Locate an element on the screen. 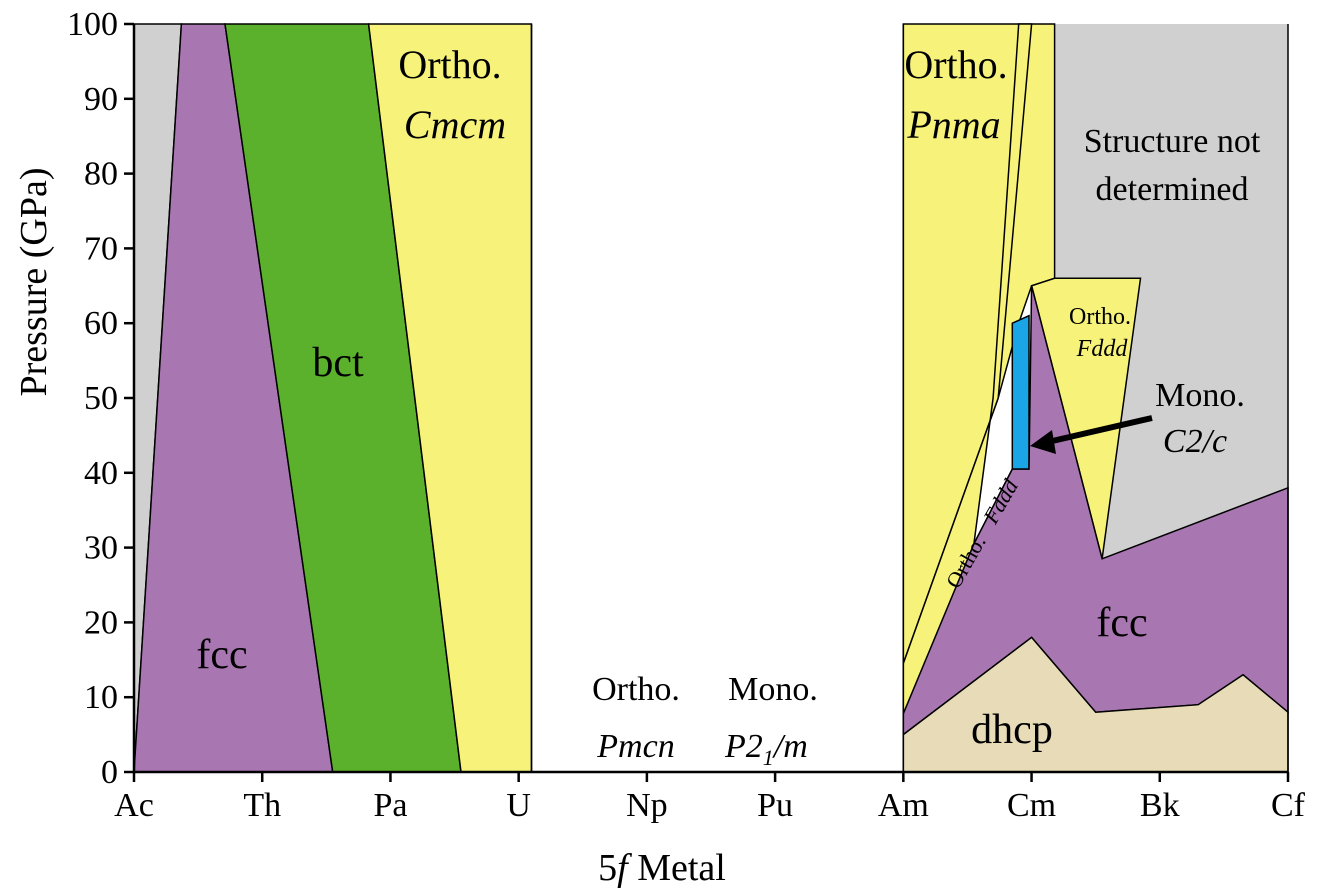 This screenshot has height=895, width=1326. label-fcc-left: fcc is located at coordinates (221, 655).